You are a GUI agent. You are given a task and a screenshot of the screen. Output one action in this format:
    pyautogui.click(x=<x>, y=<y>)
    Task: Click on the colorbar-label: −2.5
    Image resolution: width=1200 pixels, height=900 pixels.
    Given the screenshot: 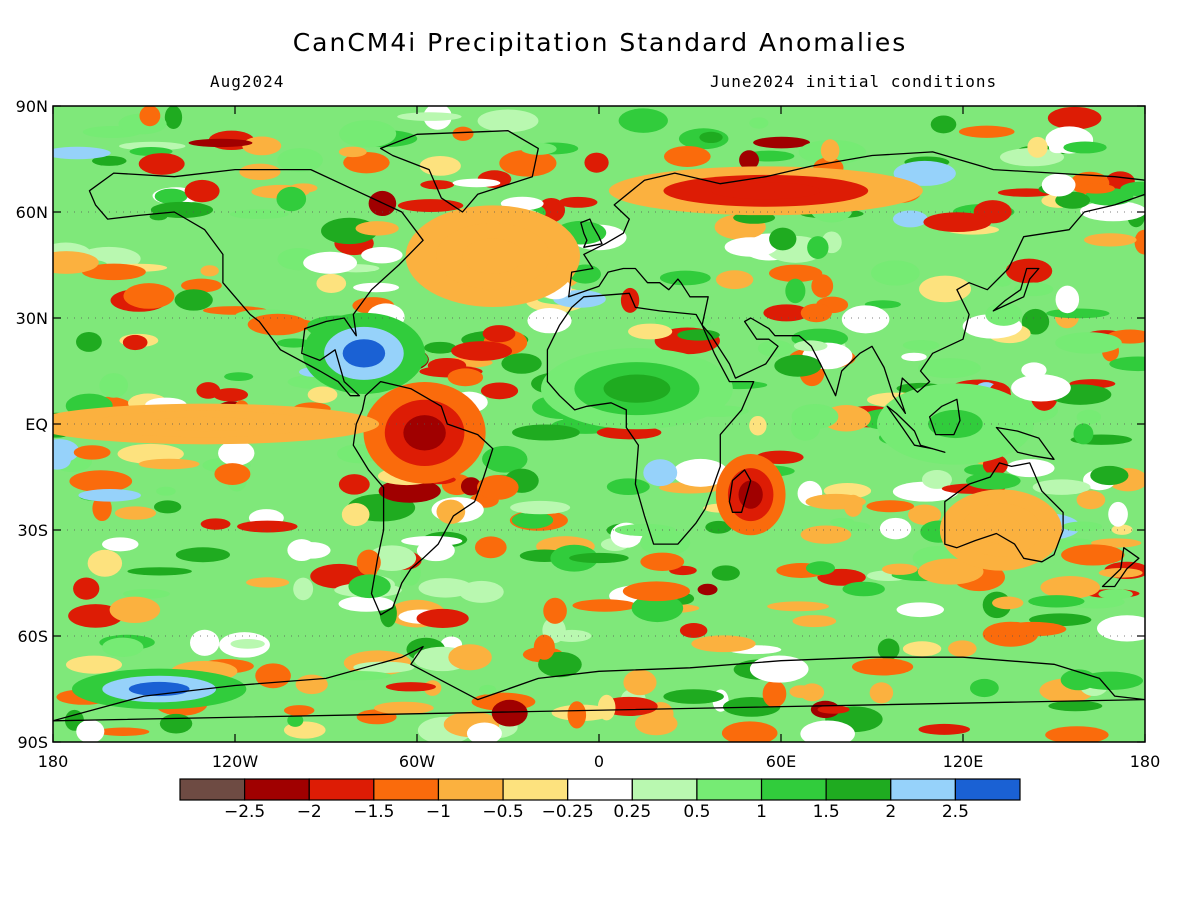 What is the action you would take?
    pyautogui.click(x=244, y=812)
    